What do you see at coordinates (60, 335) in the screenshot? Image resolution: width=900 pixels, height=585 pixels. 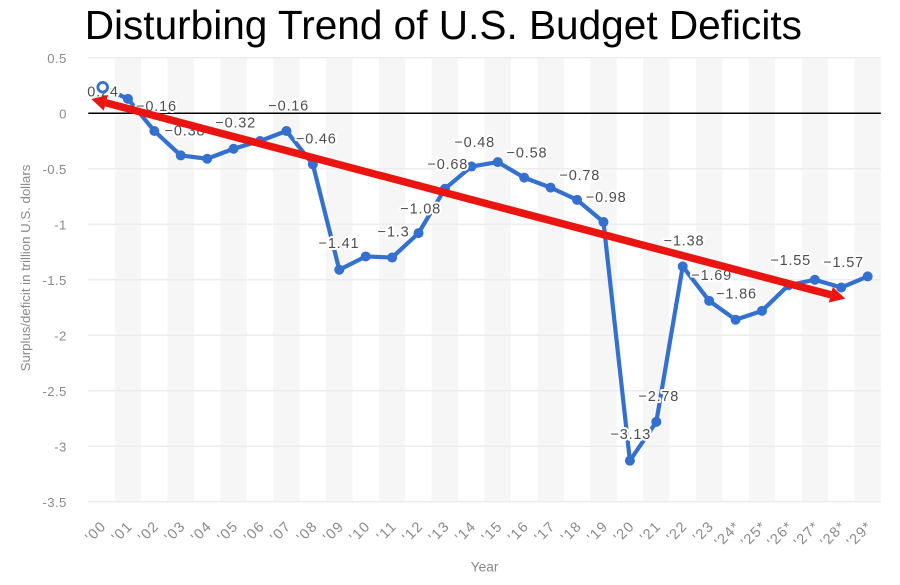 I see `svg-text: -2` at bounding box center [60, 335].